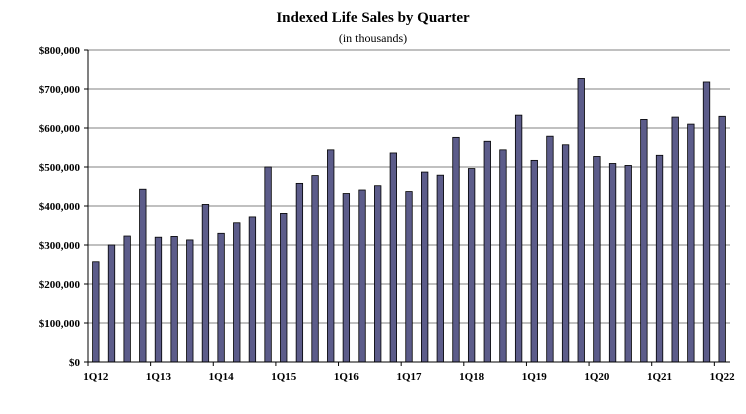 The image size is (746, 414). I want to click on y-tick-label: $300,000, so click(60, 246).